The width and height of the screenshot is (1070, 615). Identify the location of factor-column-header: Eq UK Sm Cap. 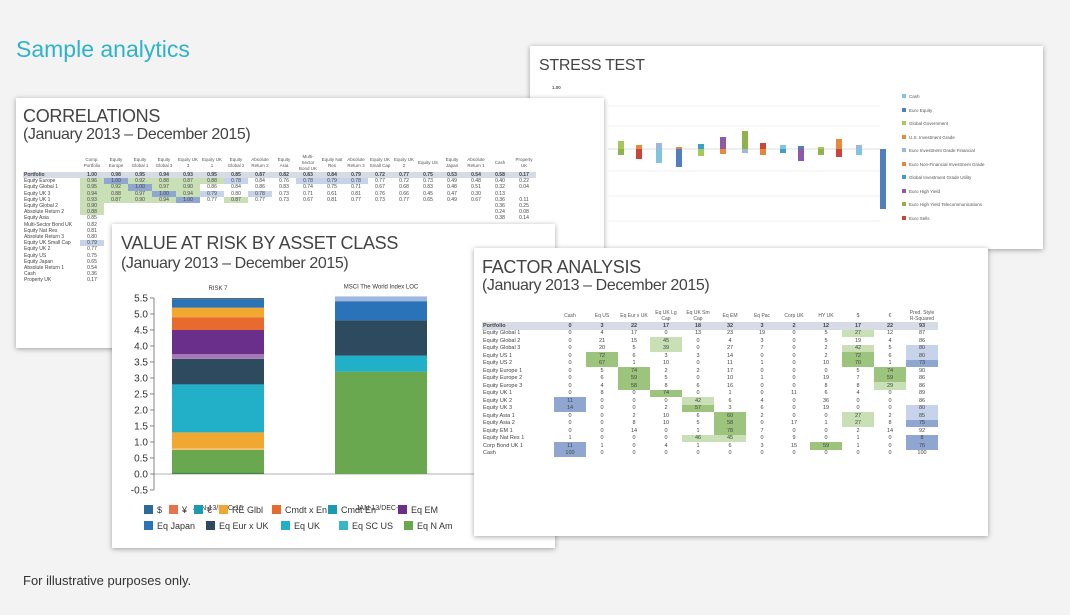
(698, 316).